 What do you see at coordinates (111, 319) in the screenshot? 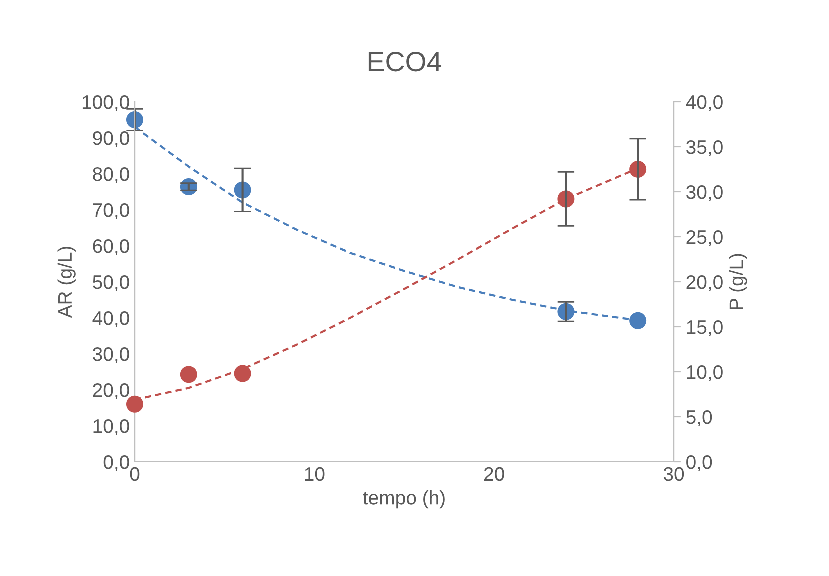
I see `y-tick-label: 40,0` at bounding box center [111, 319].